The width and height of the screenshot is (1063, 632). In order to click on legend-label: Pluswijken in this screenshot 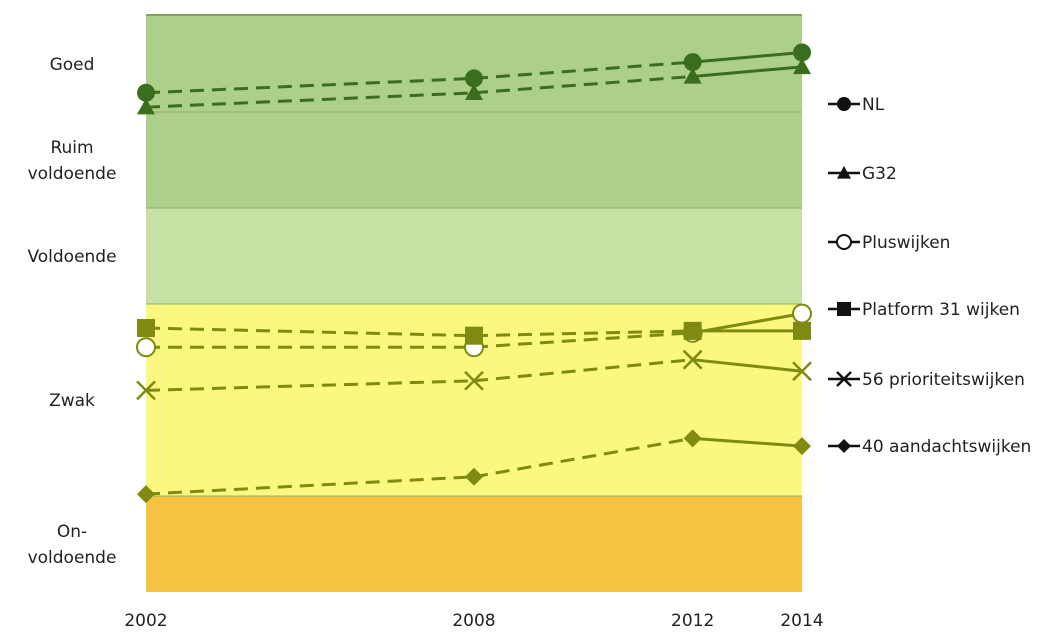, I will do `click(906, 243)`.